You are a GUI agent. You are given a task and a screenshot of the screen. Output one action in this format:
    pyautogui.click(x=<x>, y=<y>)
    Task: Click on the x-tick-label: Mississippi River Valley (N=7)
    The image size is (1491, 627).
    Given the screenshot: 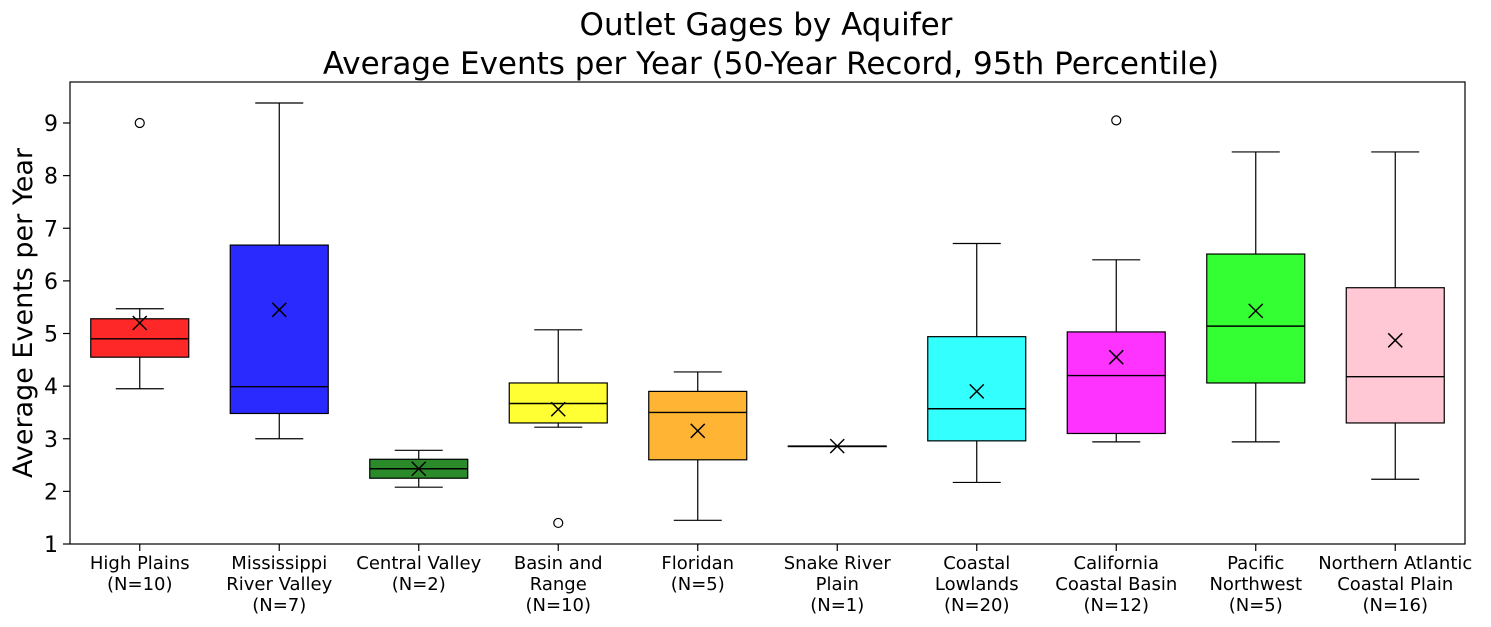 What is the action you would take?
    pyautogui.click(x=279, y=584)
    